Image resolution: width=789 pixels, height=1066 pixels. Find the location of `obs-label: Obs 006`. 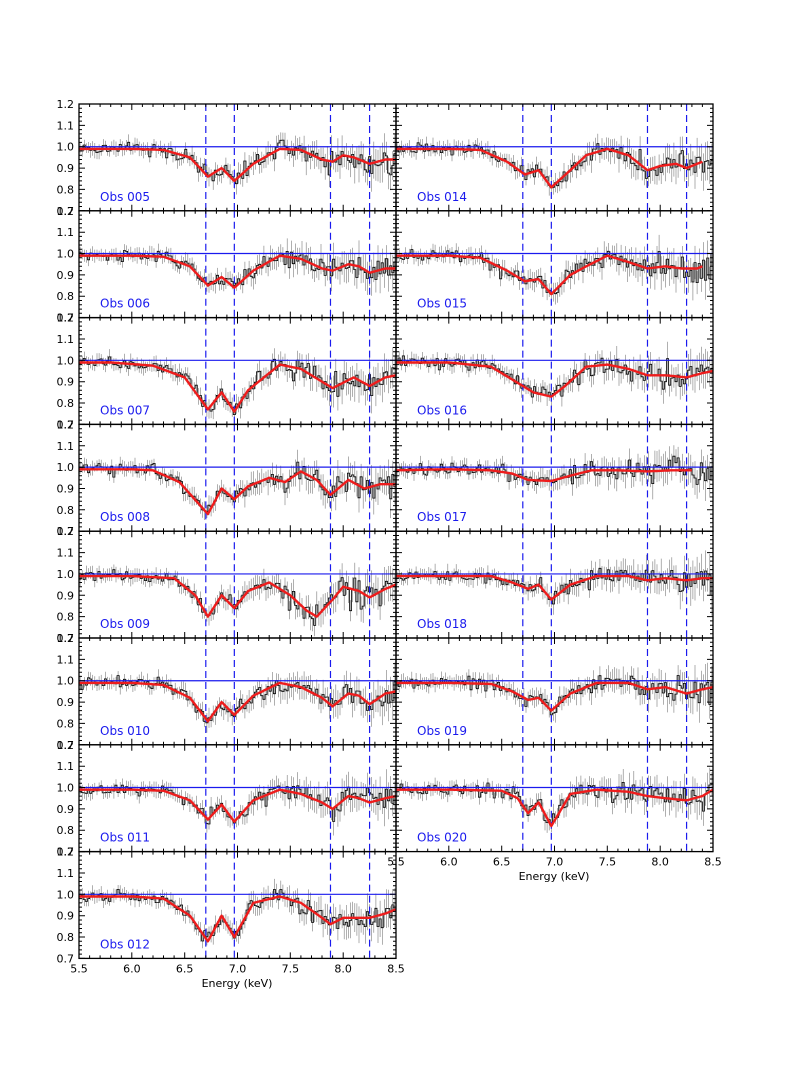

obs-label: Obs 006 is located at coordinates (125, 304).